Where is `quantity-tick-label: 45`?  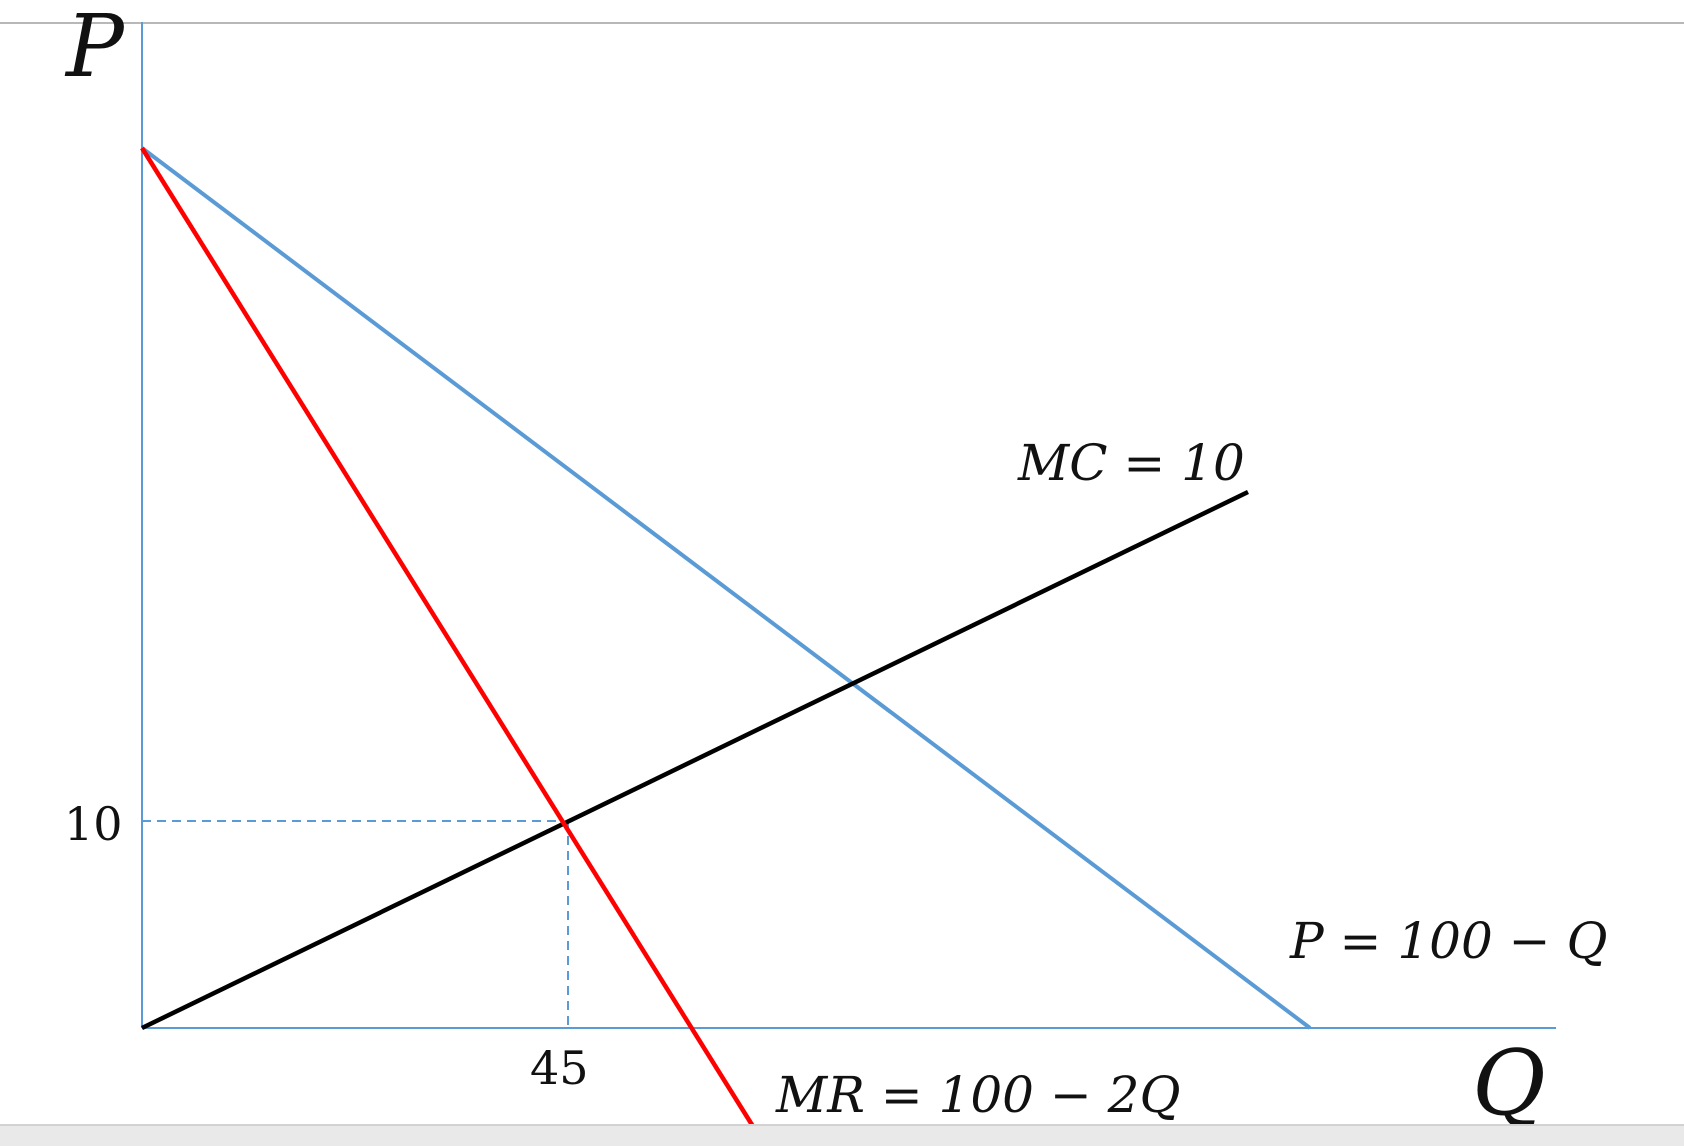
quantity-tick-label: 45 is located at coordinates (559, 1068).